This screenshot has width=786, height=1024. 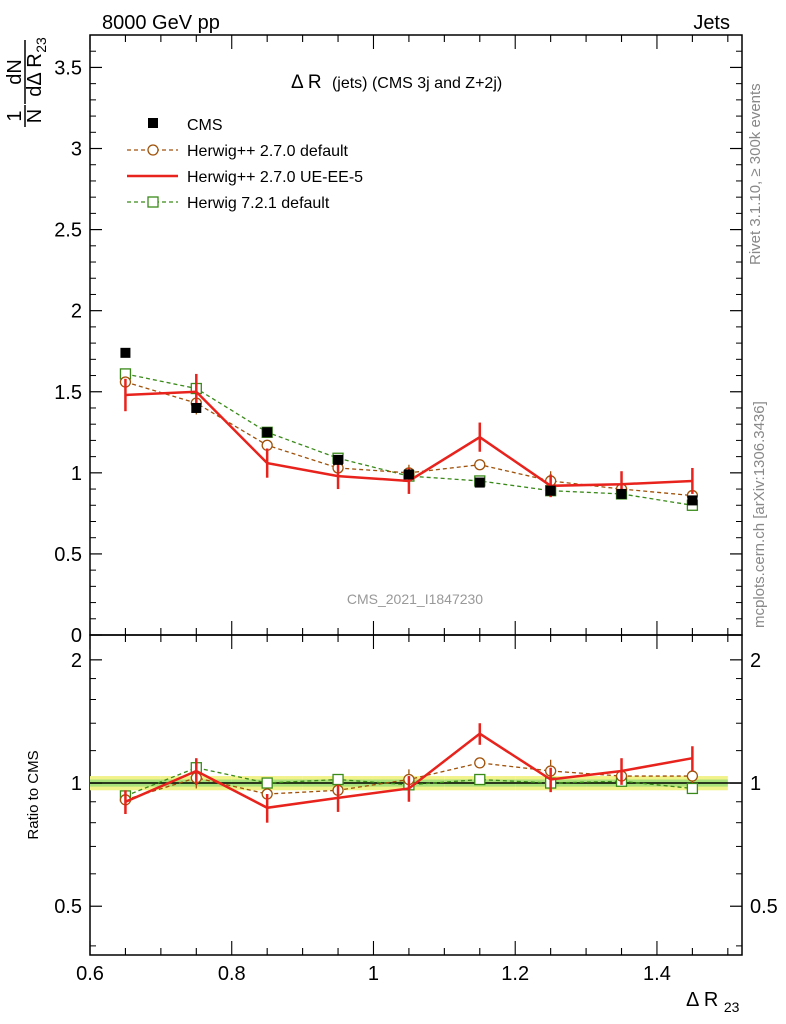 I want to click on y-tick-label: 1.5, so click(x=68, y=393).